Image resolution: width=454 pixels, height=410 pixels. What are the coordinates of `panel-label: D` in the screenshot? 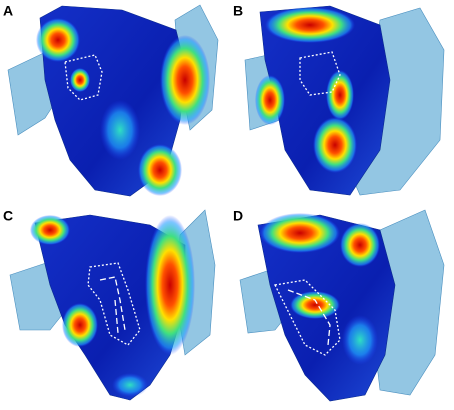 It's located at (238, 216).